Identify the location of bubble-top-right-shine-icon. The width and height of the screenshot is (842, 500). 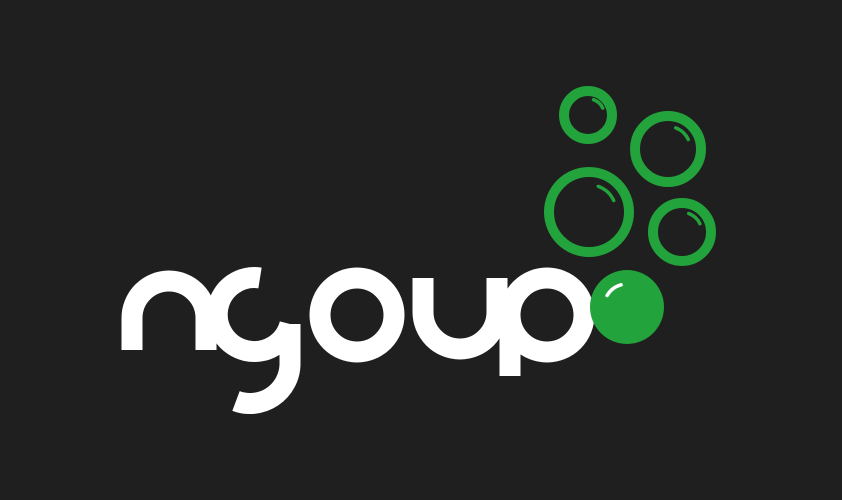
(682, 134).